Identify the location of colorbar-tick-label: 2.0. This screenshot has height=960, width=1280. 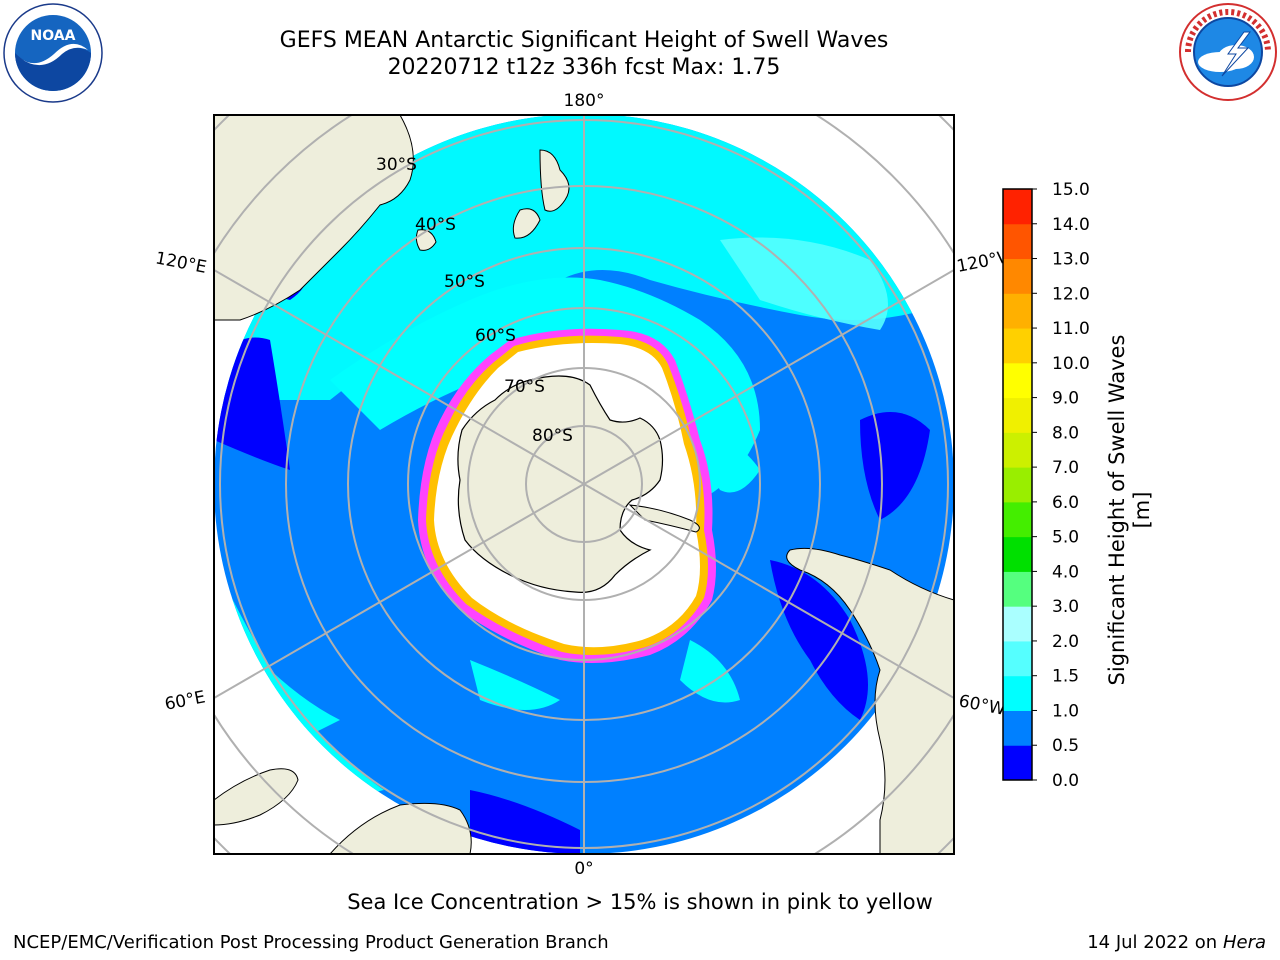
(1065, 642).